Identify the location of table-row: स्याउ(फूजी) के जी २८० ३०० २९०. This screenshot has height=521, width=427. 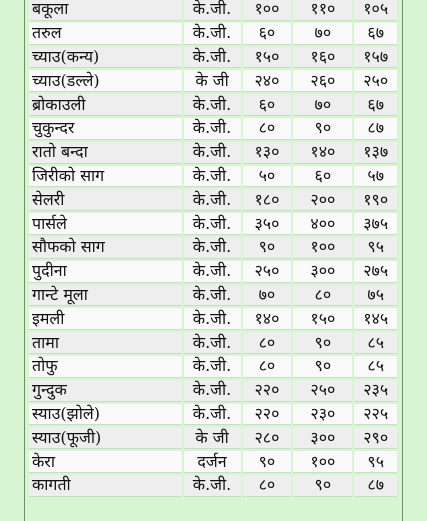
(213, 438).